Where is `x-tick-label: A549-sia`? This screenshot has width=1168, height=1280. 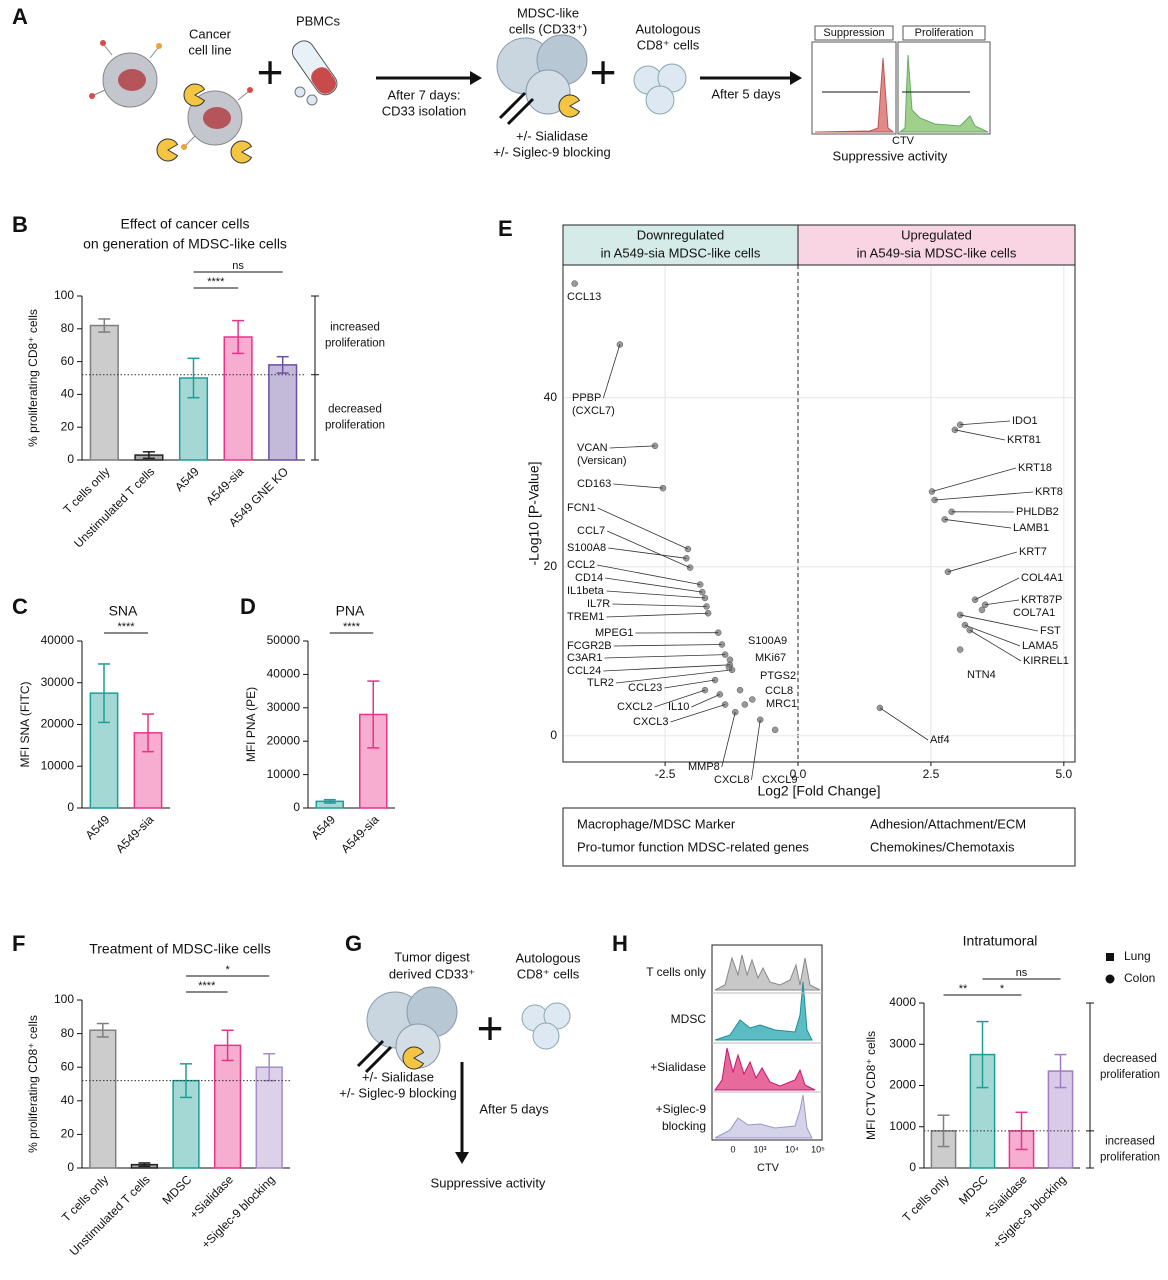
x-tick-label: A549-sia is located at coordinates (360, 834).